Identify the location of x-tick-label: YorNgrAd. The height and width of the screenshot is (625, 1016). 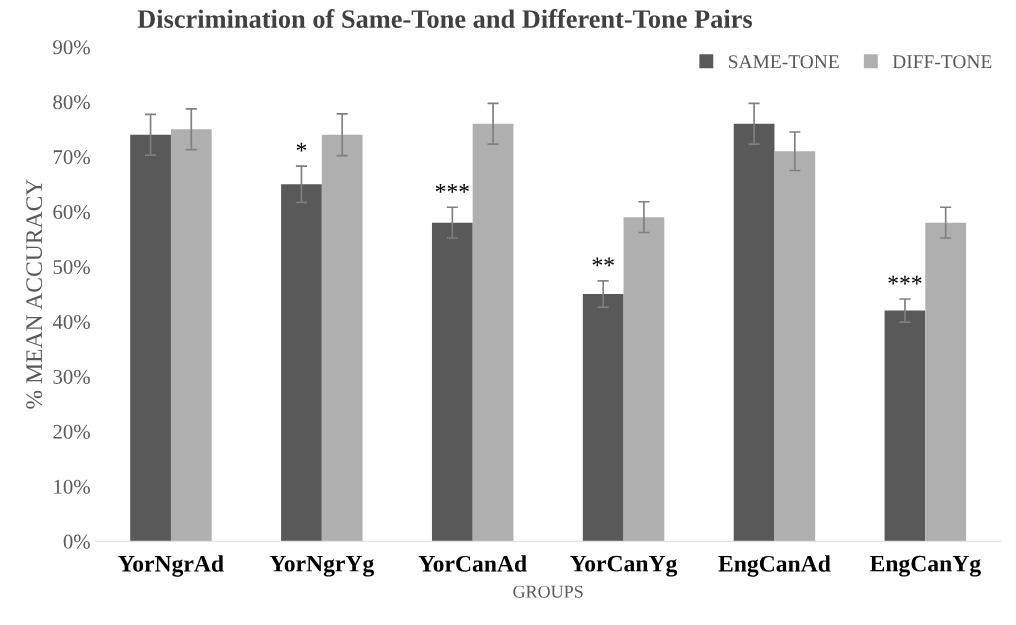
(171, 566).